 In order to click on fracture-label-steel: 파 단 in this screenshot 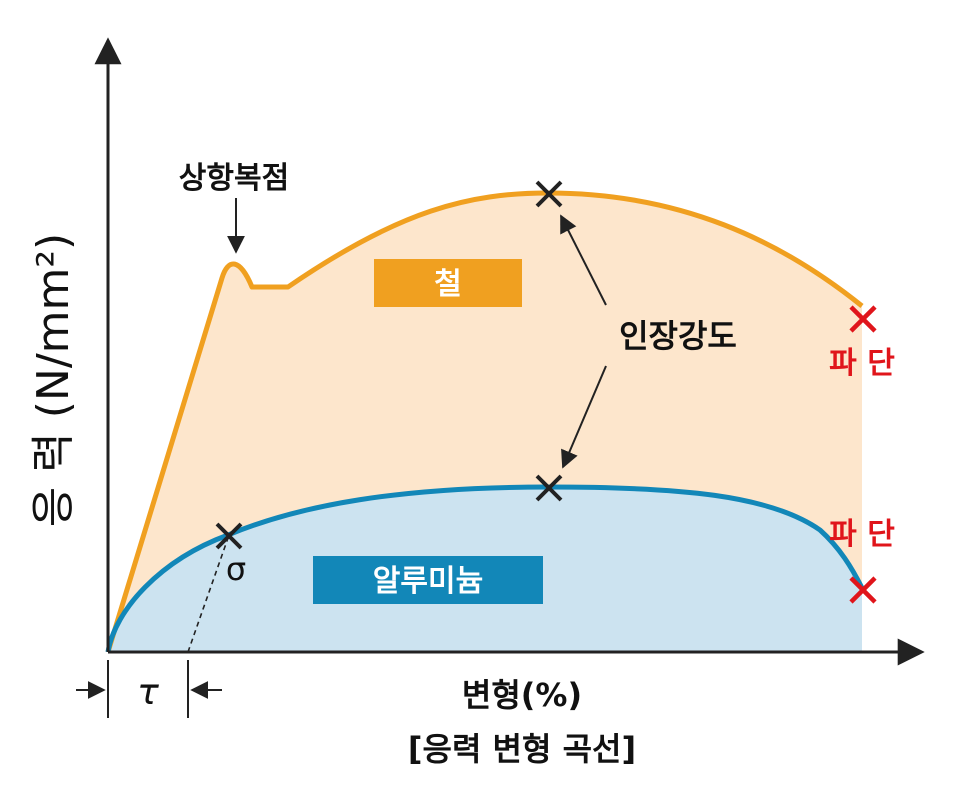, I will do `click(862, 363)`.